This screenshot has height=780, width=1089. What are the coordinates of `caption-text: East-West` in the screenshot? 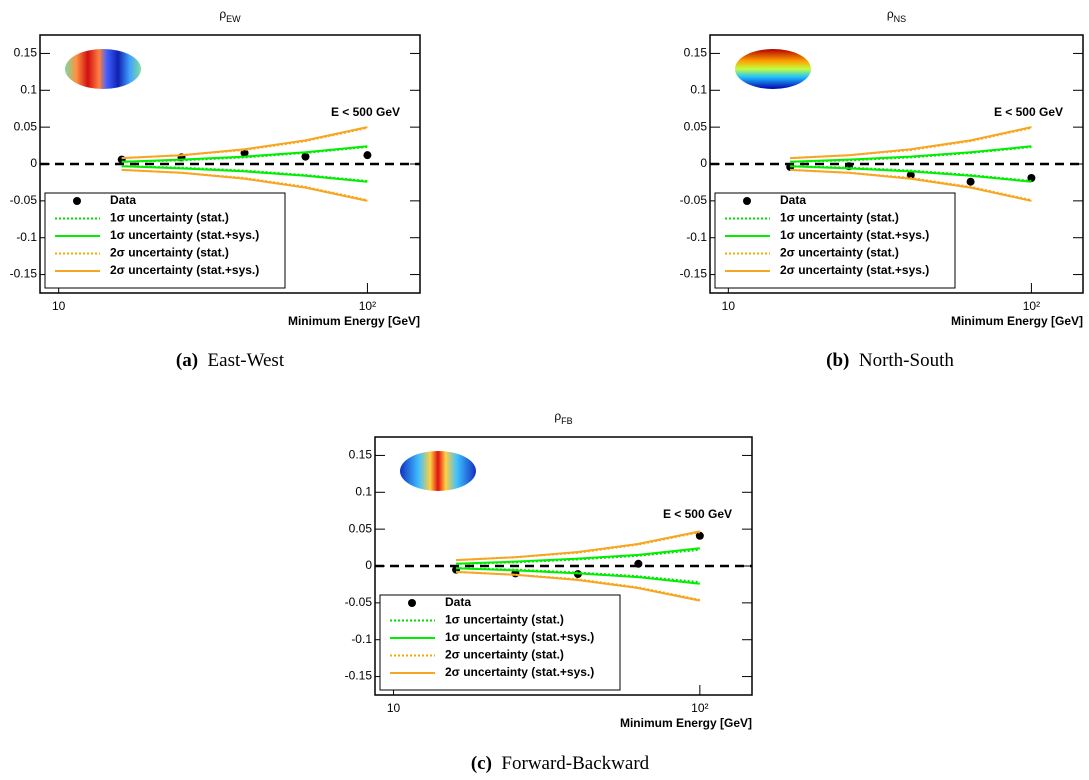 It's located at (246, 360).